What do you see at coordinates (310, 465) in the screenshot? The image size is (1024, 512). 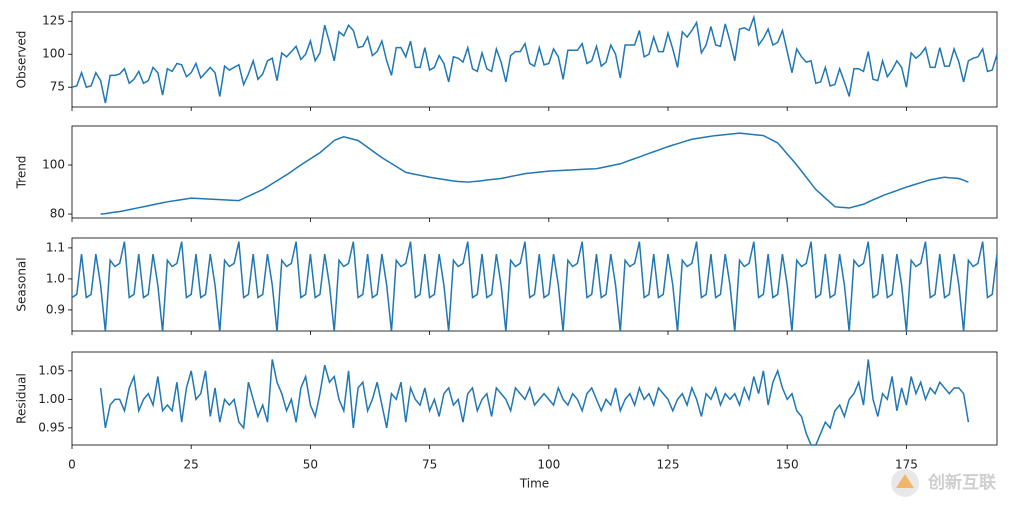 I see `x-tick-label: 50` at bounding box center [310, 465].